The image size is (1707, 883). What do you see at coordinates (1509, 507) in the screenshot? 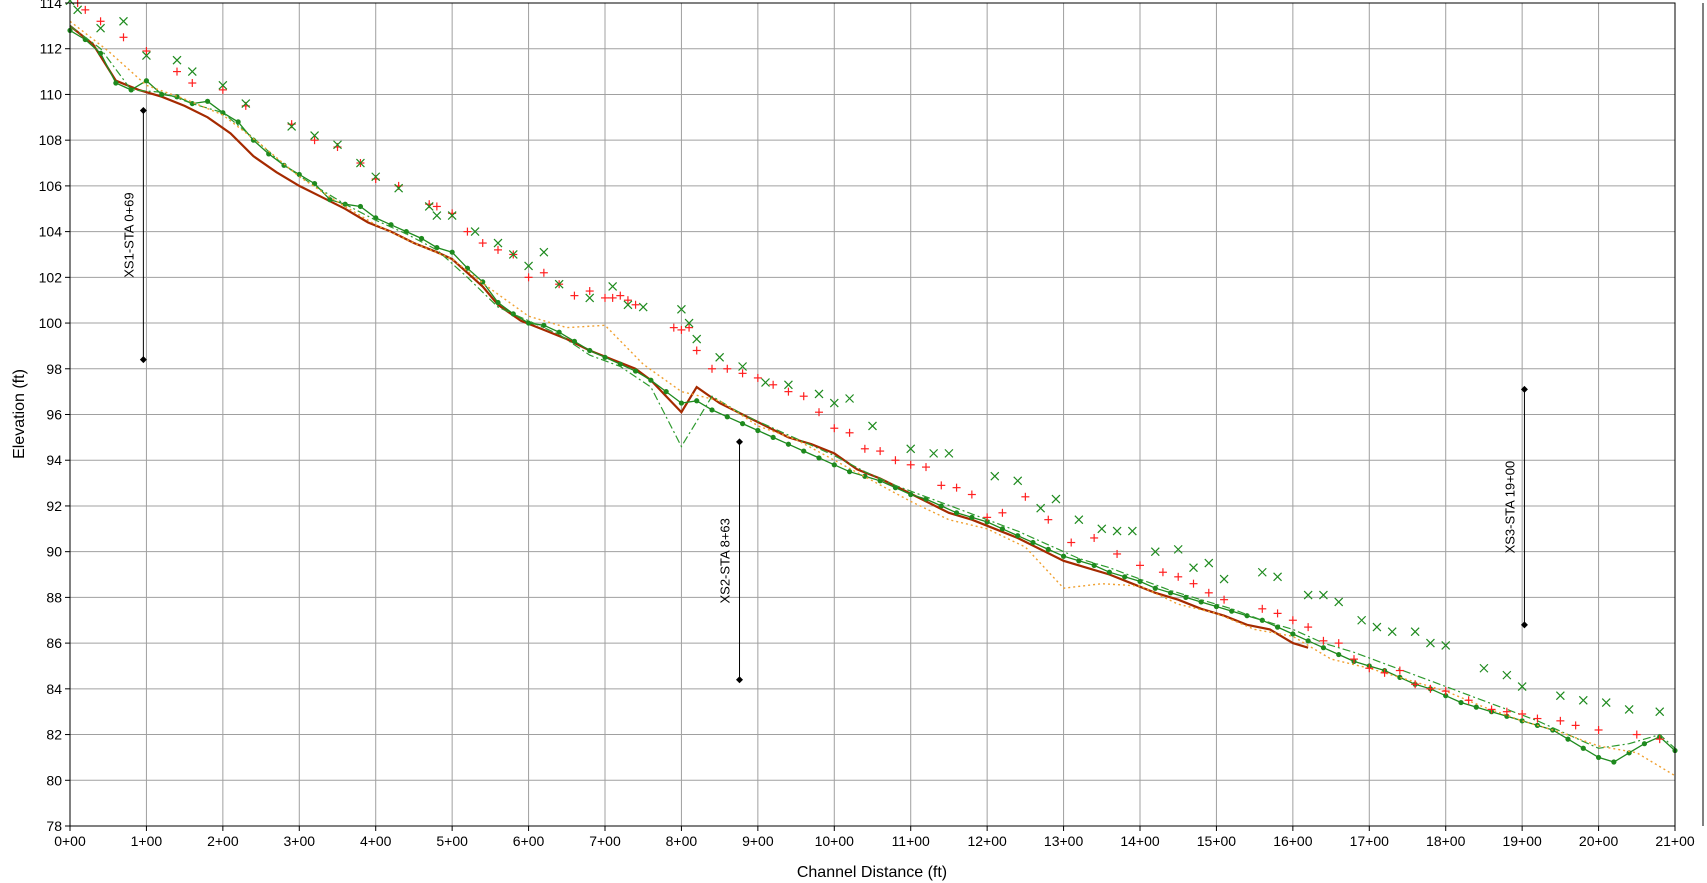
I see `marker-label: XS3-STA 19+00` at bounding box center [1509, 507].